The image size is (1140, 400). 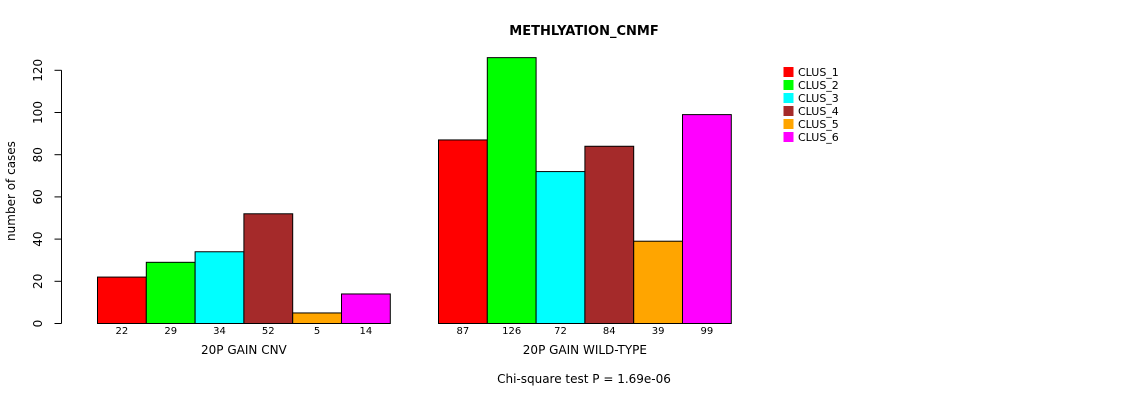 I want to click on legend-label: CLUS_2, so click(x=818, y=85).